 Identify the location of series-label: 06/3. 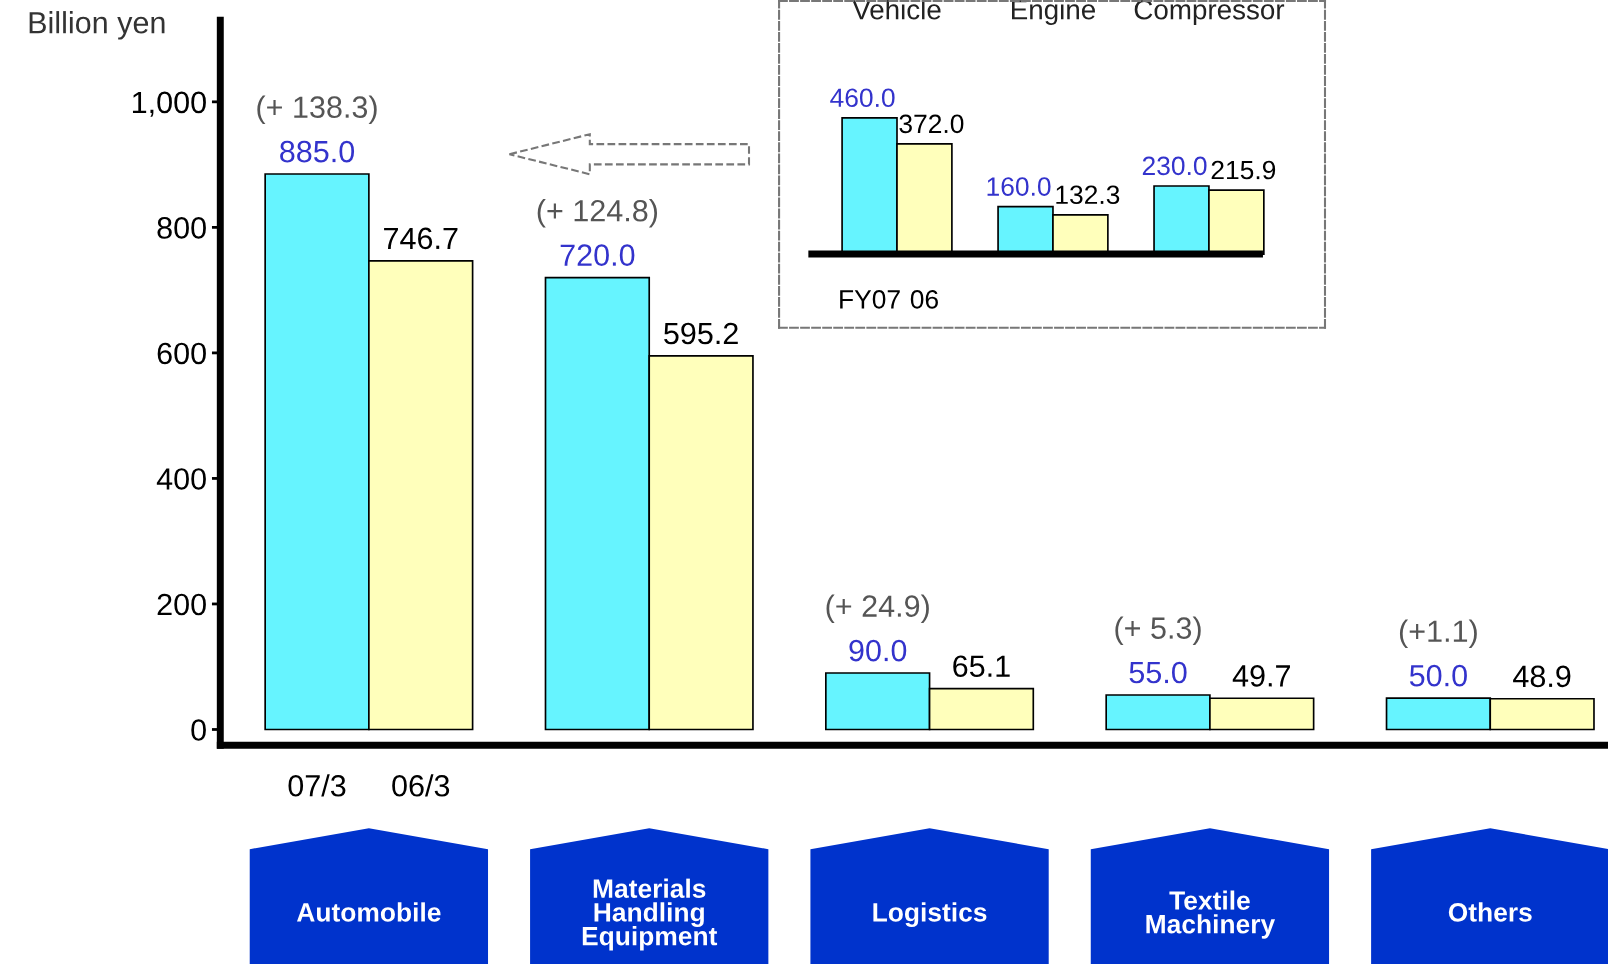
(421, 785).